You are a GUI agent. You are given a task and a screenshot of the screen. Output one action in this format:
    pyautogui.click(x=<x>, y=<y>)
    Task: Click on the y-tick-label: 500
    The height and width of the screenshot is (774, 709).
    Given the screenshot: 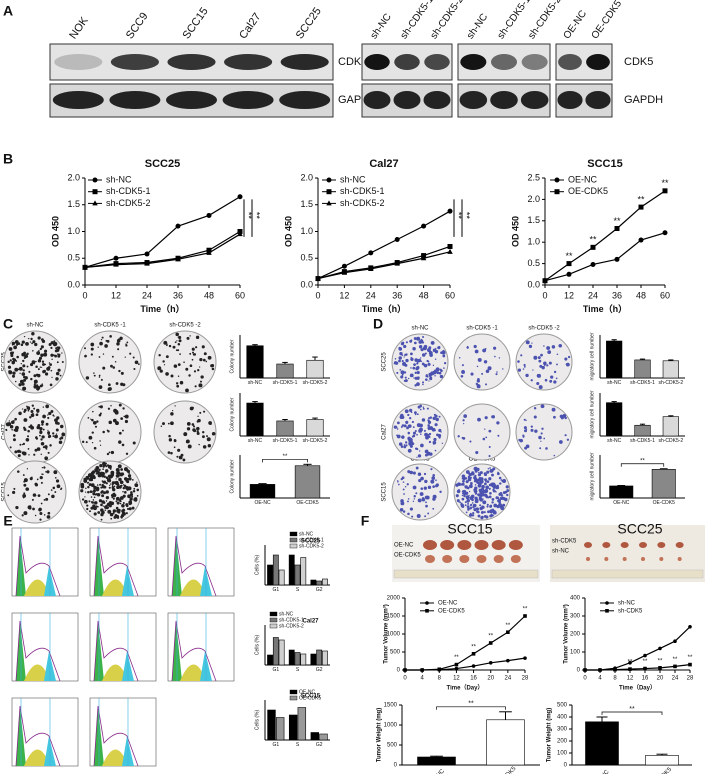 What is the action you would take?
    pyautogui.click(x=395, y=653)
    